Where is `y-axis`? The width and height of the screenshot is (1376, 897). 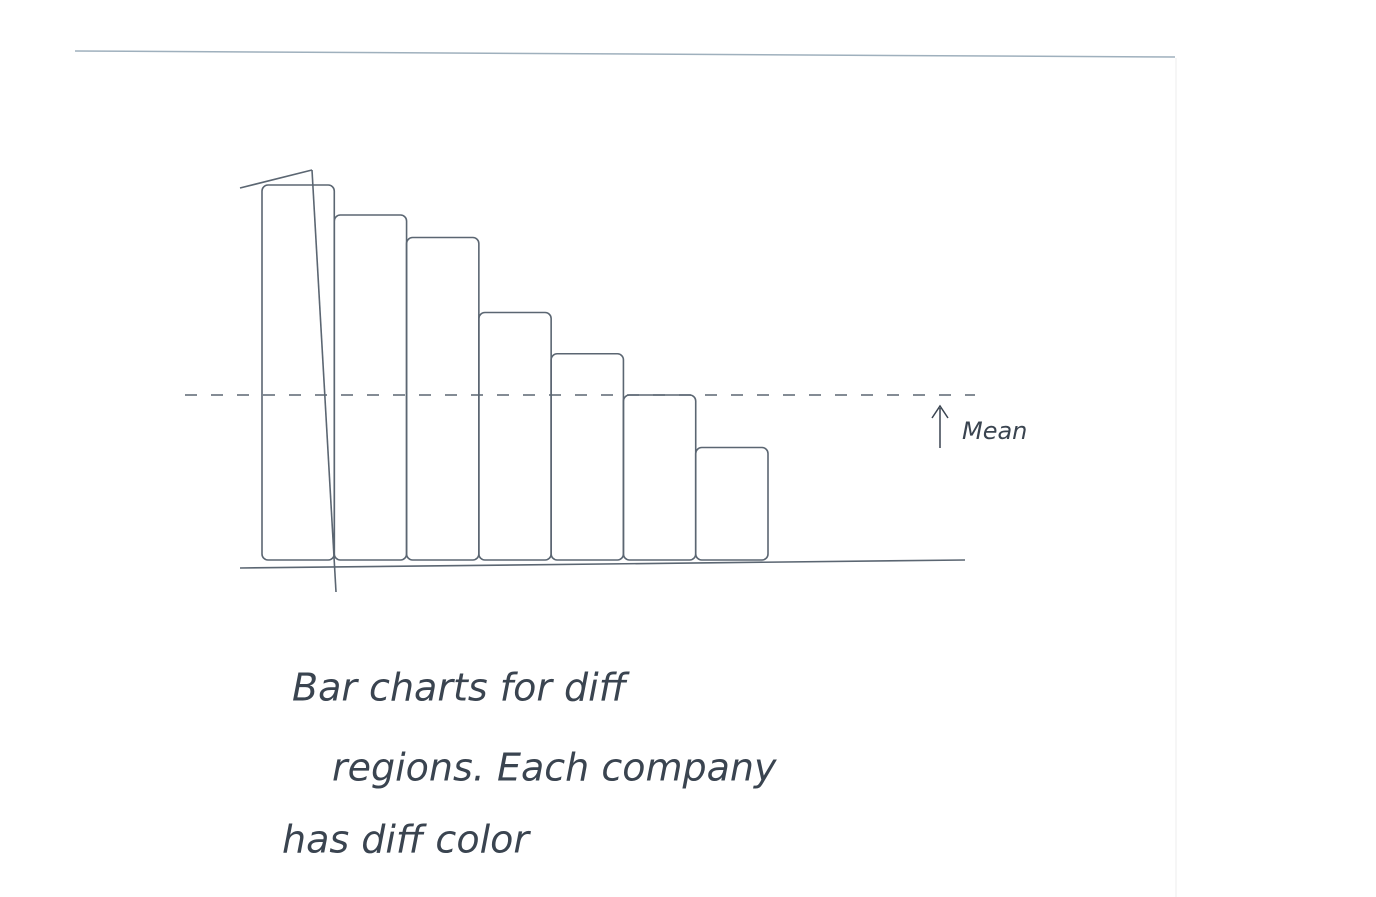
y-axis is located at coordinates (324, 381).